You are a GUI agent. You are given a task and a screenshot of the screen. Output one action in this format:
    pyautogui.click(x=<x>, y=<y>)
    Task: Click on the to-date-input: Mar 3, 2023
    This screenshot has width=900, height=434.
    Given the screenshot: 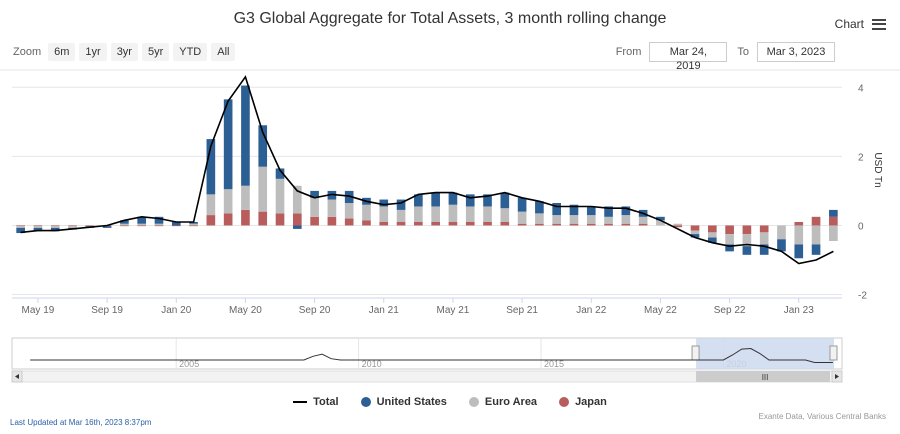 What is the action you would take?
    pyautogui.click(x=796, y=52)
    